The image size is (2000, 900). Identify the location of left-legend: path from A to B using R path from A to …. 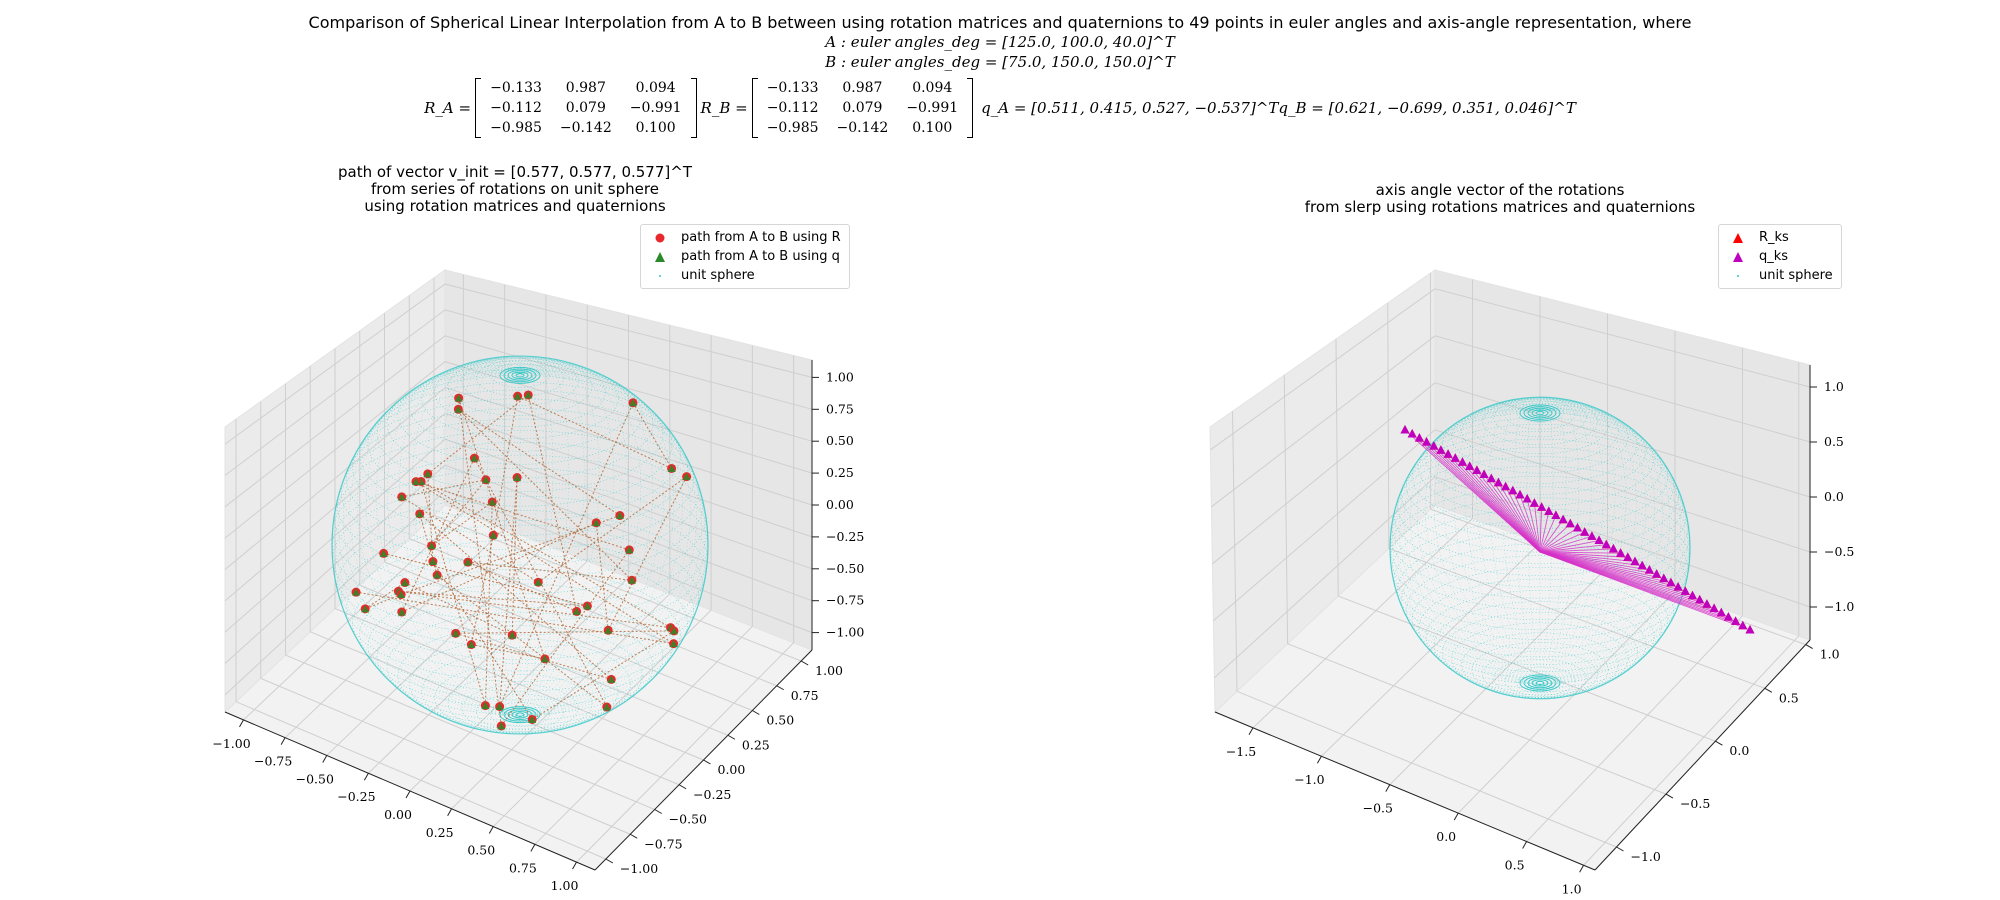
(745, 256).